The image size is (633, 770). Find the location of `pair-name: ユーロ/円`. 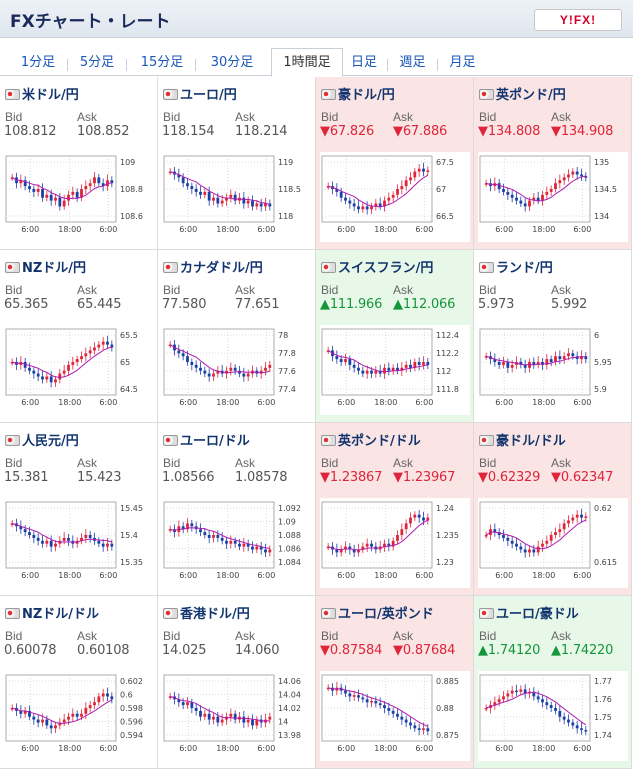

pair-name: ユーロ/円 is located at coordinates (200, 93).